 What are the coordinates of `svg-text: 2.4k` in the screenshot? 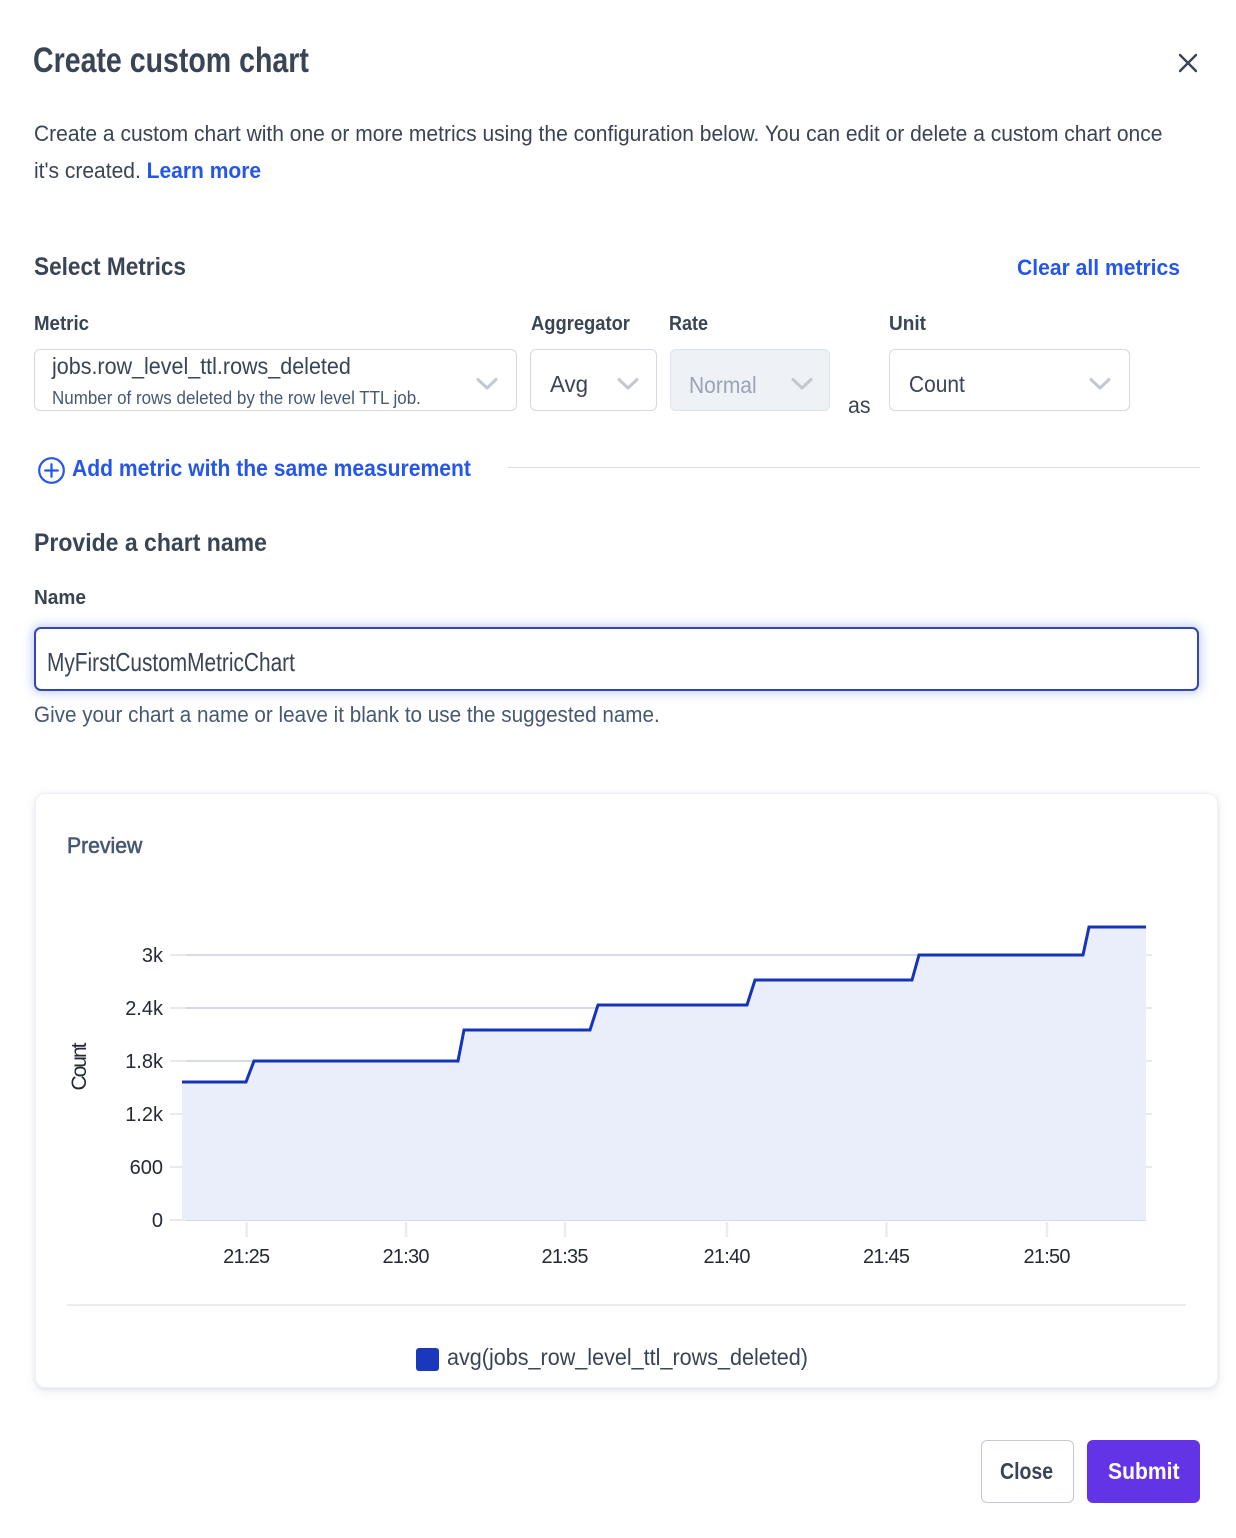 It's located at (144, 1009).